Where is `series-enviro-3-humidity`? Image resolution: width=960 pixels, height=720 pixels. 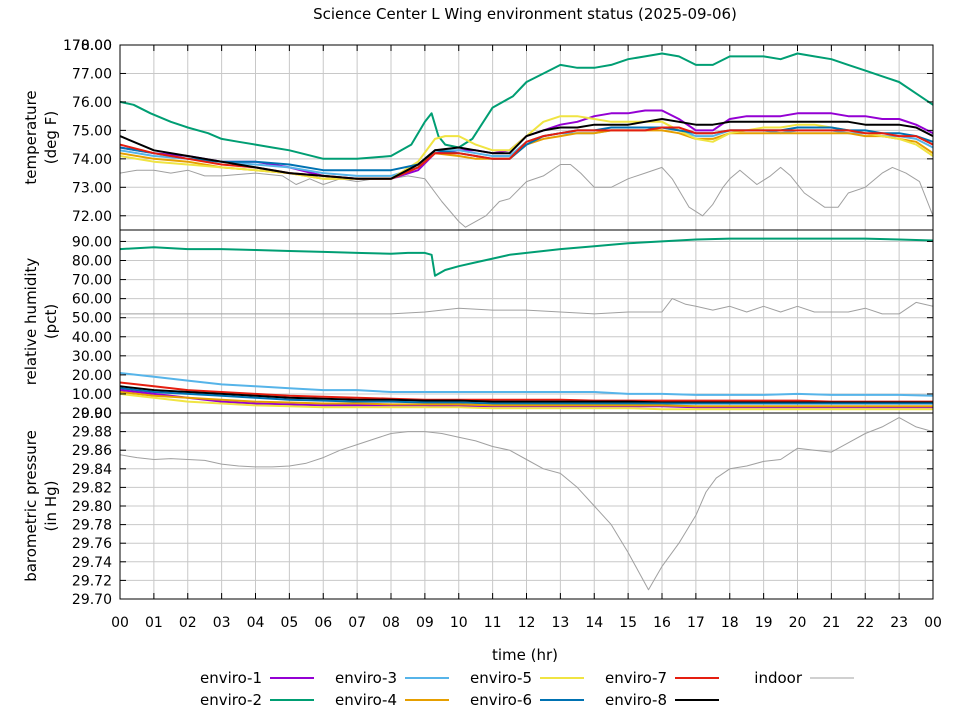
series-enviro-3-humidity is located at coordinates (526, 384).